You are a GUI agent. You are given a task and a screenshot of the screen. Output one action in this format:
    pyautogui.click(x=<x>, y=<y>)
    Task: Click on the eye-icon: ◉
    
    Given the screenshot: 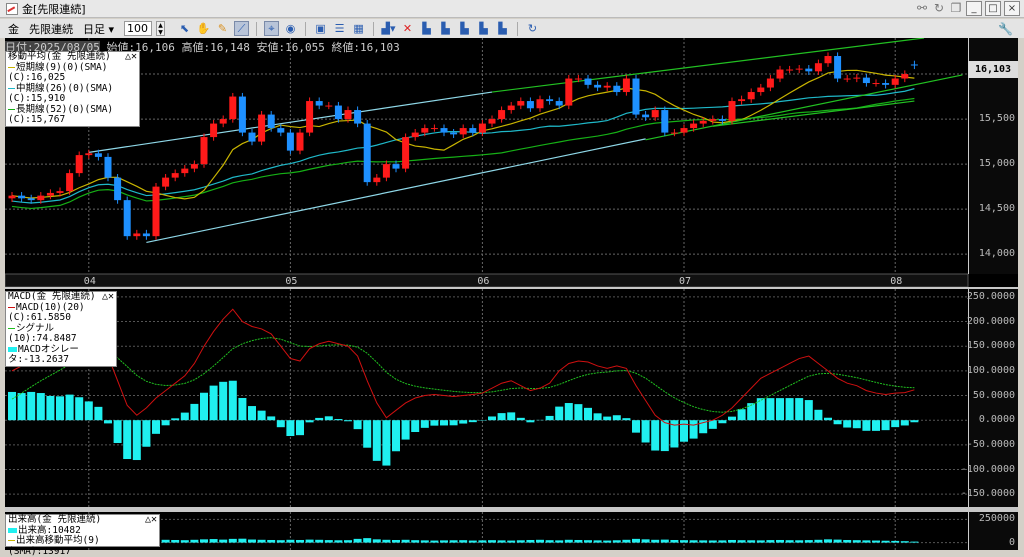 What is the action you would take?
    pyautogui.click(x=290, y=28)
    